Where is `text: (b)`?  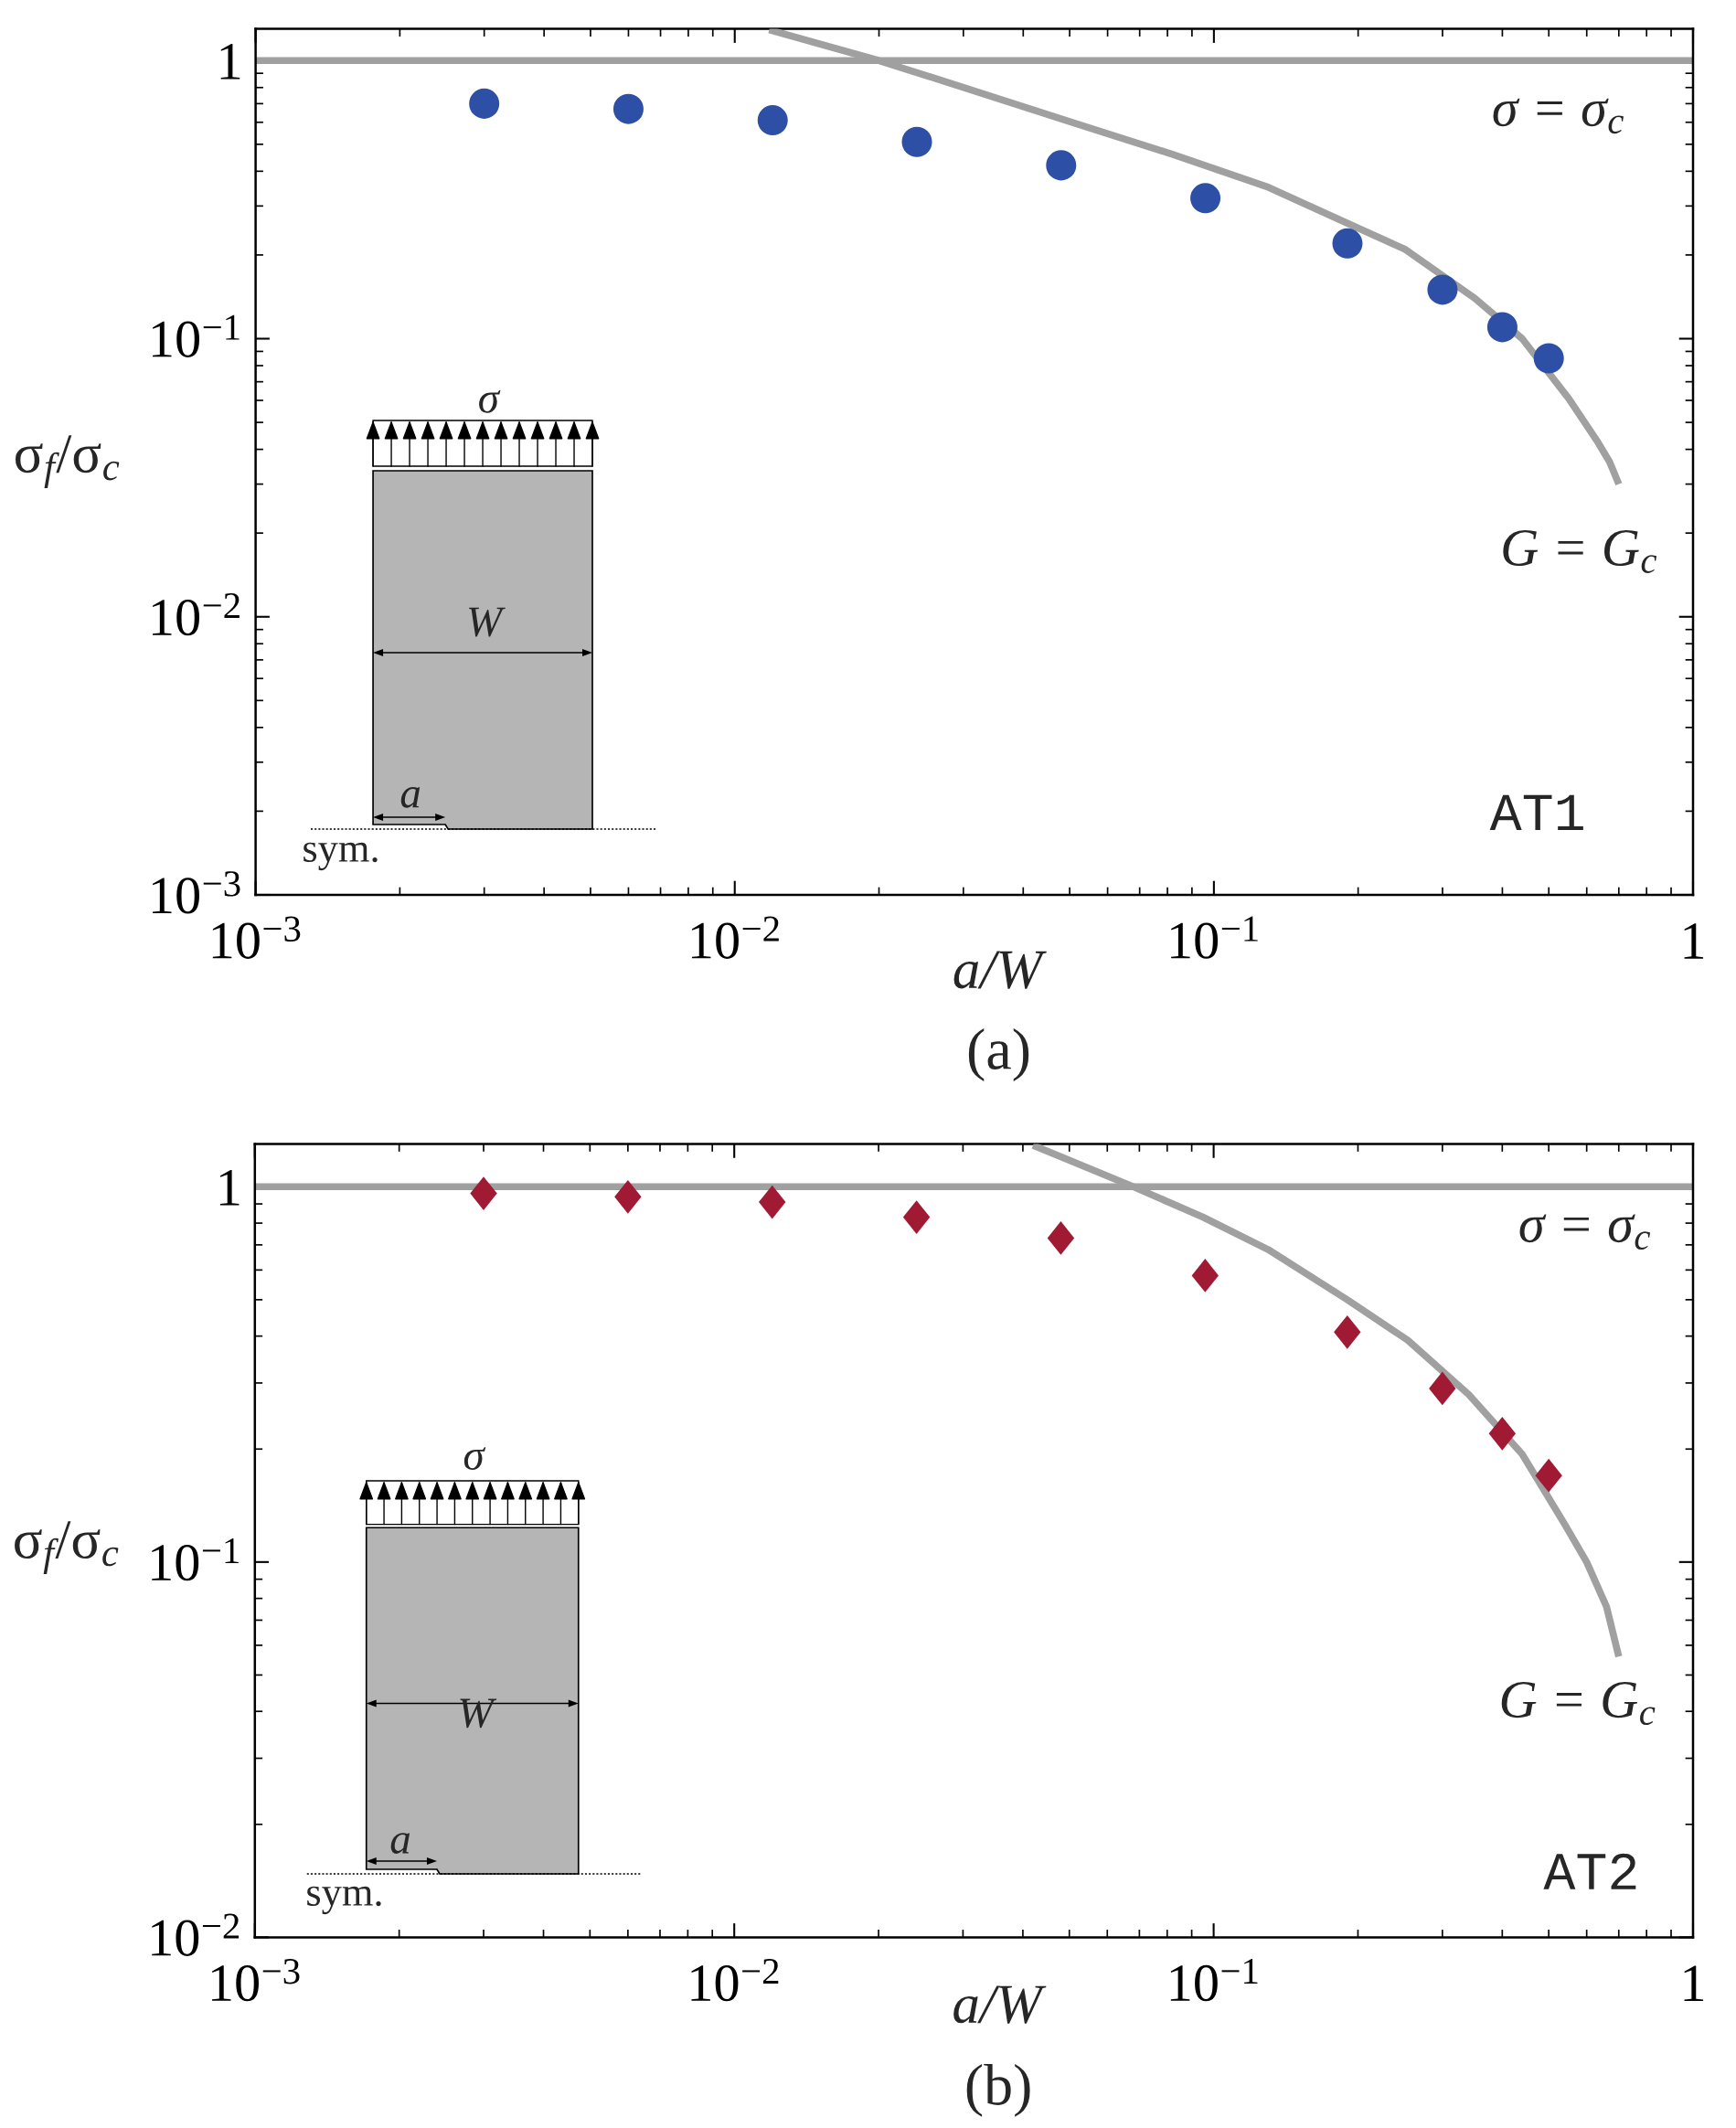 text: (b) is located at coordinates (998, 2090).